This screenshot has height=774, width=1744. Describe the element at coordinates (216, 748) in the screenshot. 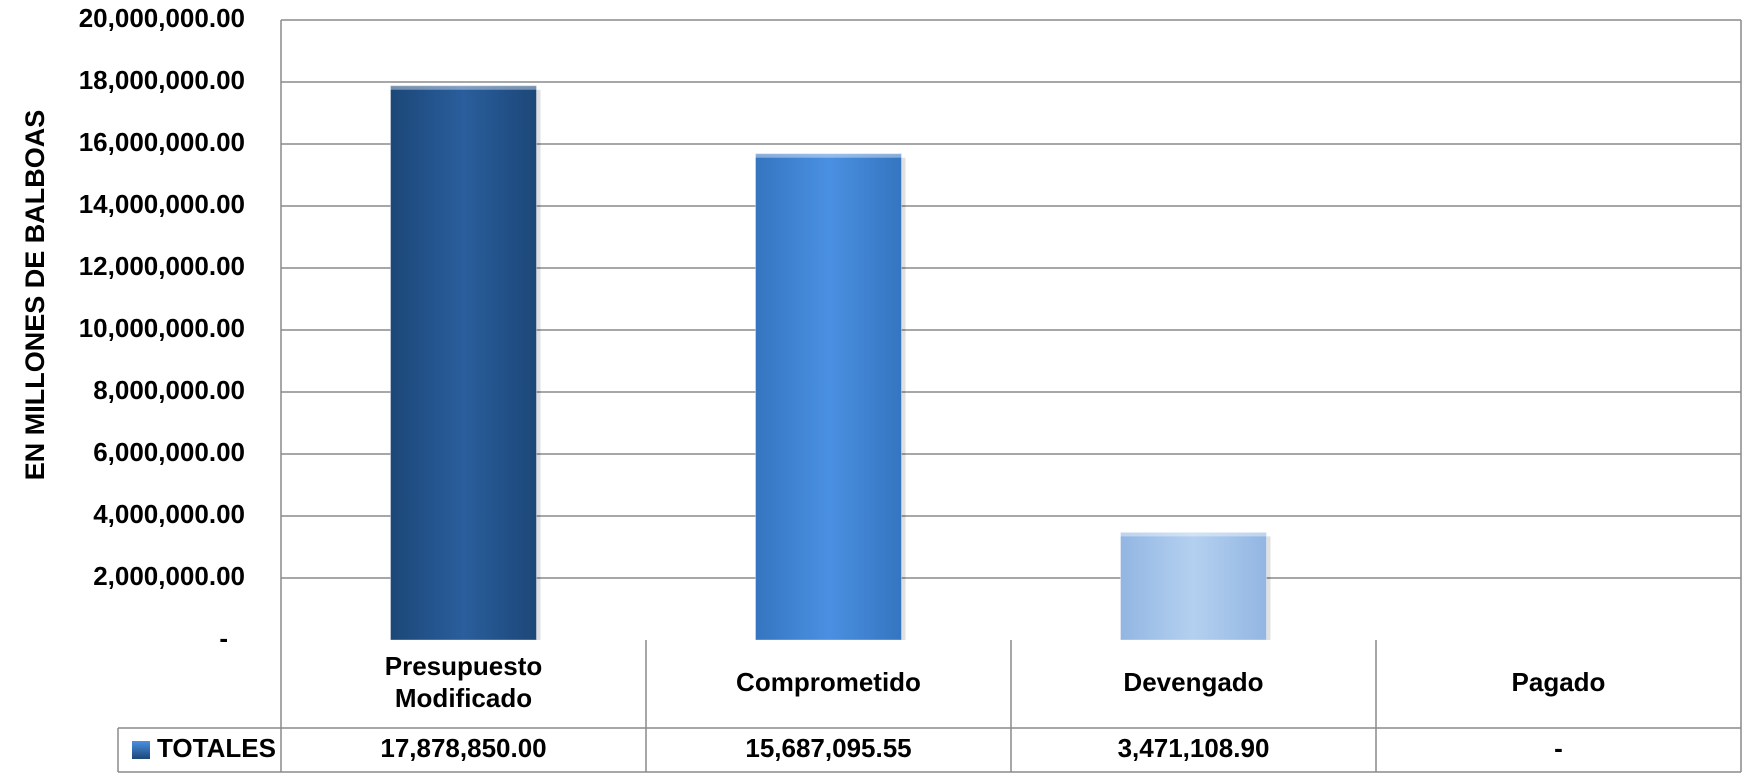

I see `series-name: TOTALES` at that location.